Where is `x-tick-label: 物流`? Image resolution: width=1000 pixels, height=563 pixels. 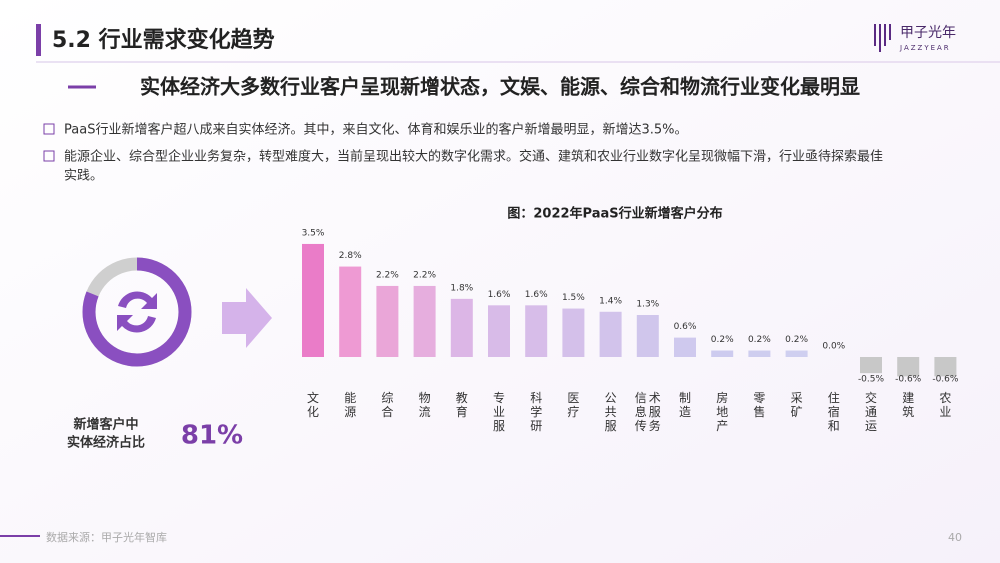
x-tick-label: 物流 is located at coordinates (425, 405).